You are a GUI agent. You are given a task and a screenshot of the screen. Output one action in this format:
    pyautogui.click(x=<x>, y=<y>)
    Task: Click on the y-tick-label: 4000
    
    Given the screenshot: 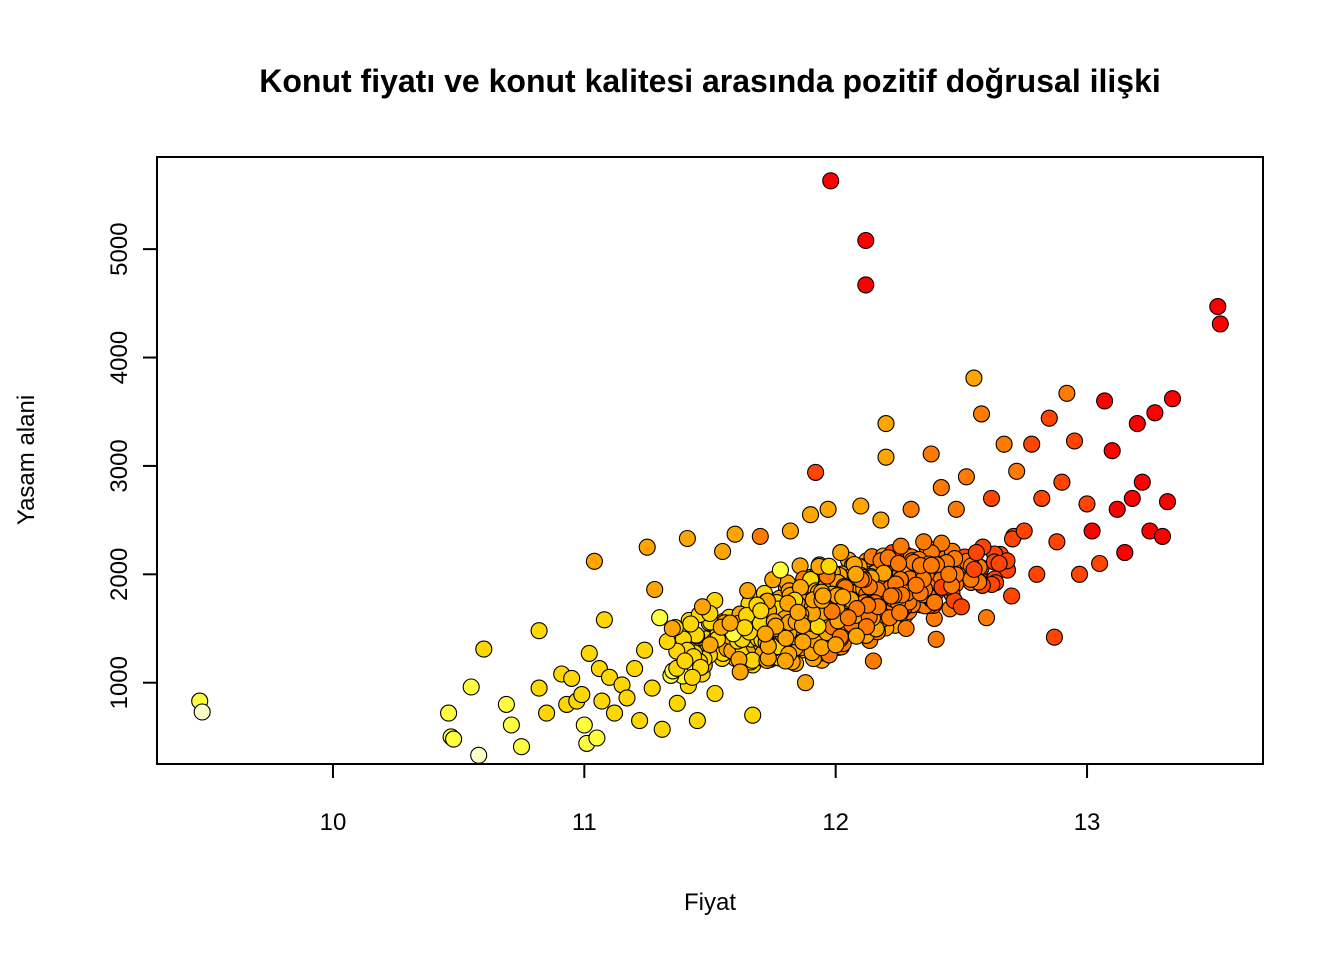 What is the action you would take?
    pyautogui.click(x=119, y=357)
    